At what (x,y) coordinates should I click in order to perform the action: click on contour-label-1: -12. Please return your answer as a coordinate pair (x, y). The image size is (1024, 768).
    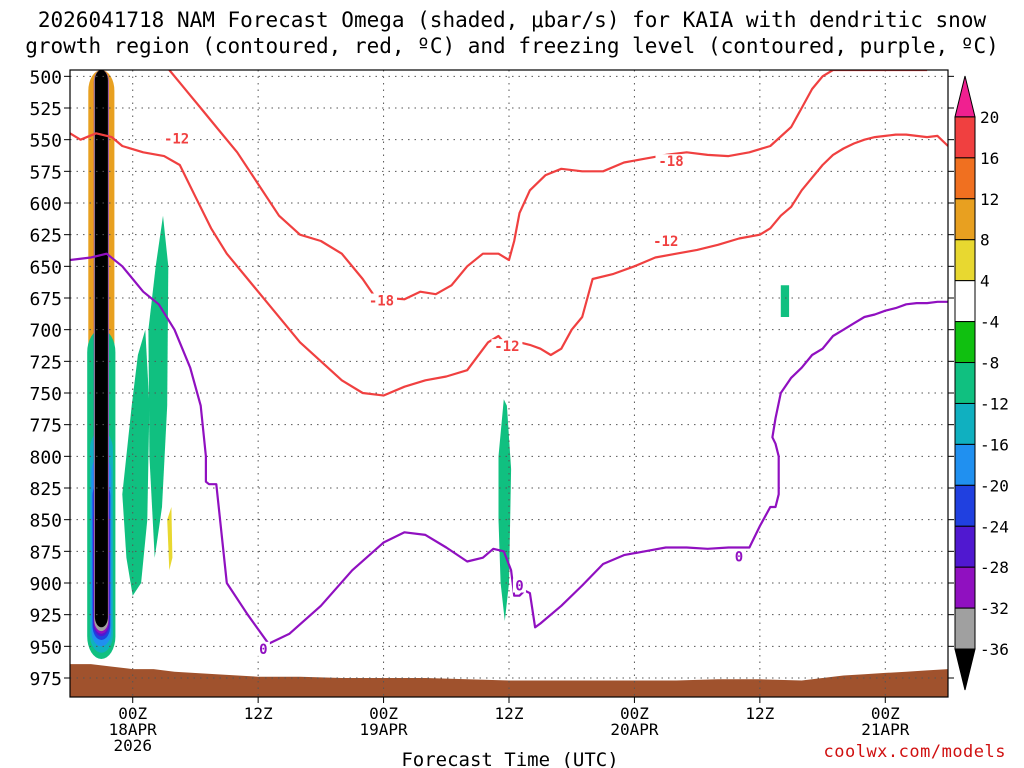
    Looking at the image, I should click on (176, 139).